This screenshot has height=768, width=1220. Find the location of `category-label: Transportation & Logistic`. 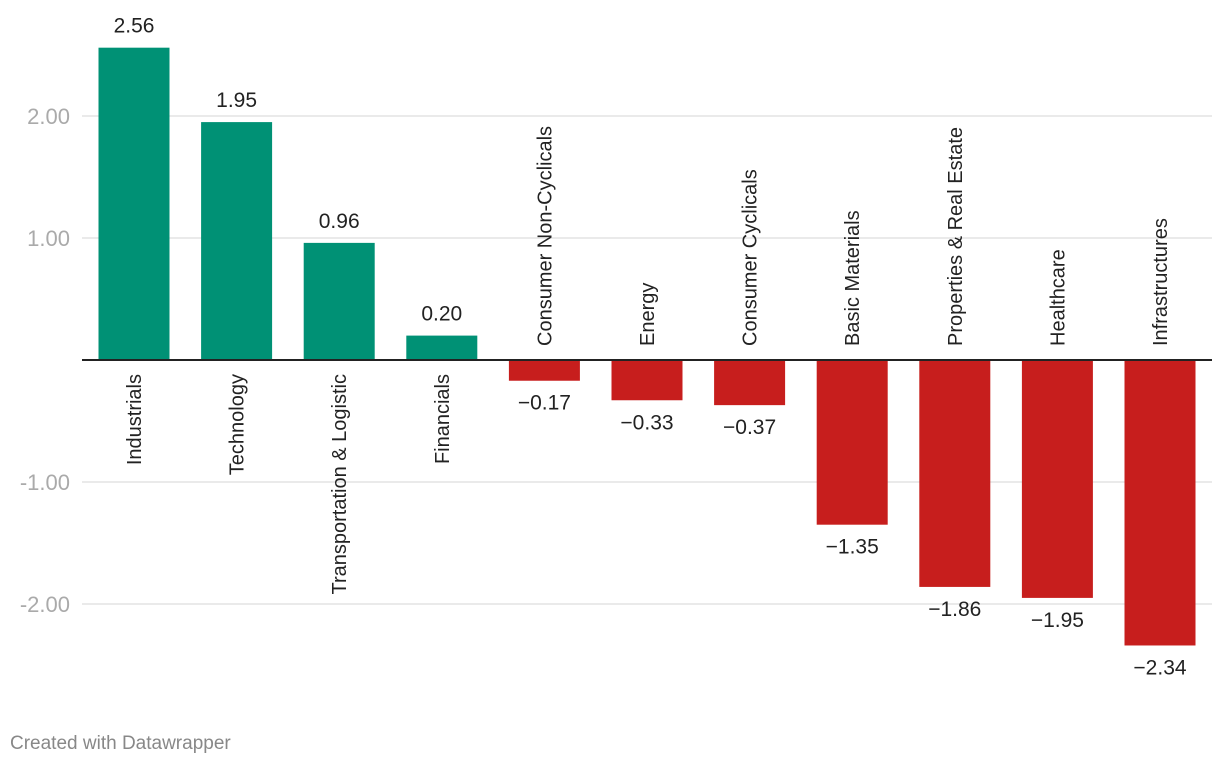

category-label: Transportation & Logistic is located at coordinates (340, 484).